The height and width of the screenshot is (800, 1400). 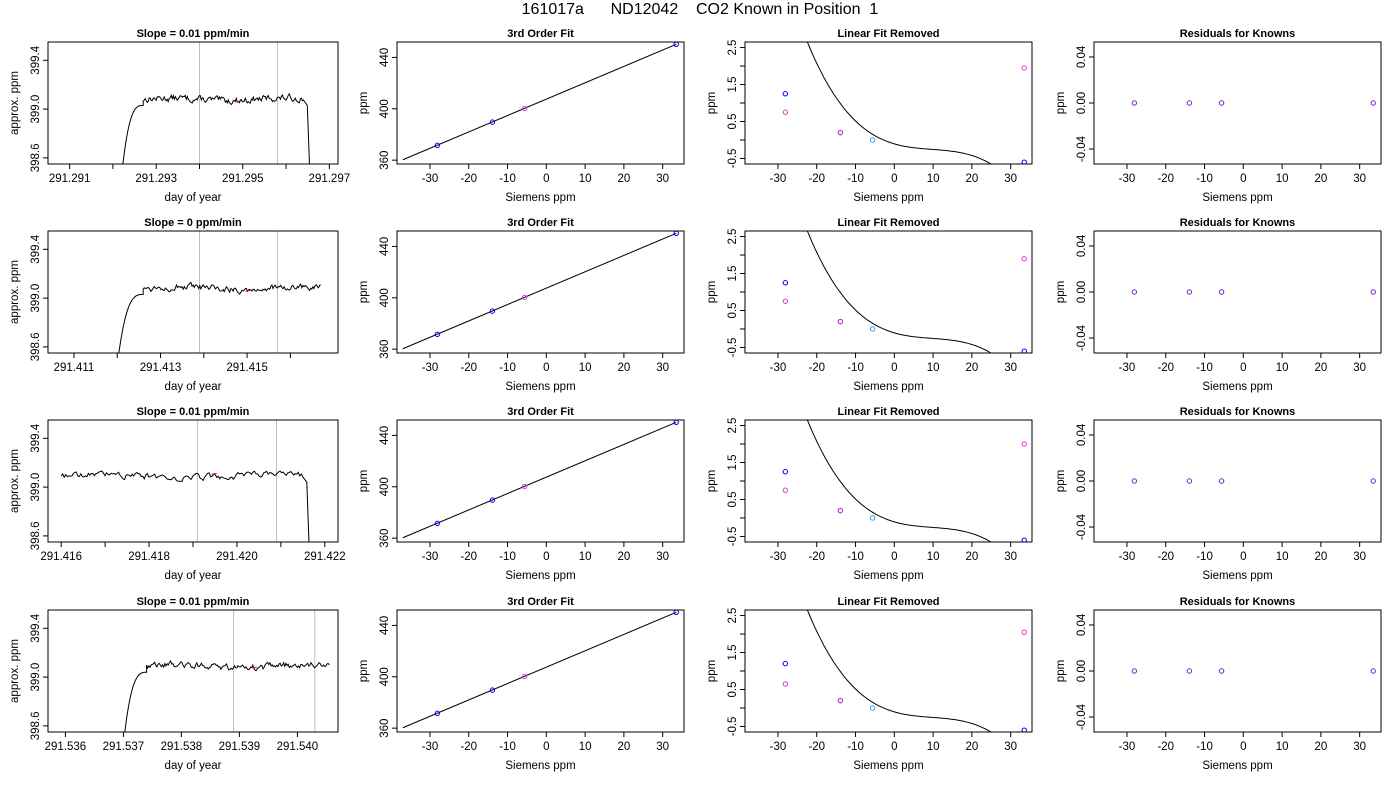 I want to click on x-axis-label: day of year, so click(x=193, y=576).